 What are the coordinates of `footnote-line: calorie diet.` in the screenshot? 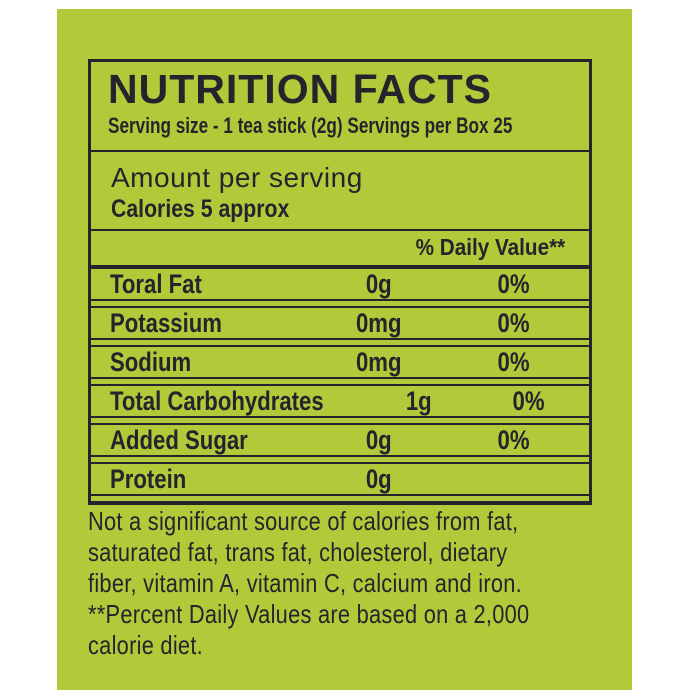 It's located at (358, 645).